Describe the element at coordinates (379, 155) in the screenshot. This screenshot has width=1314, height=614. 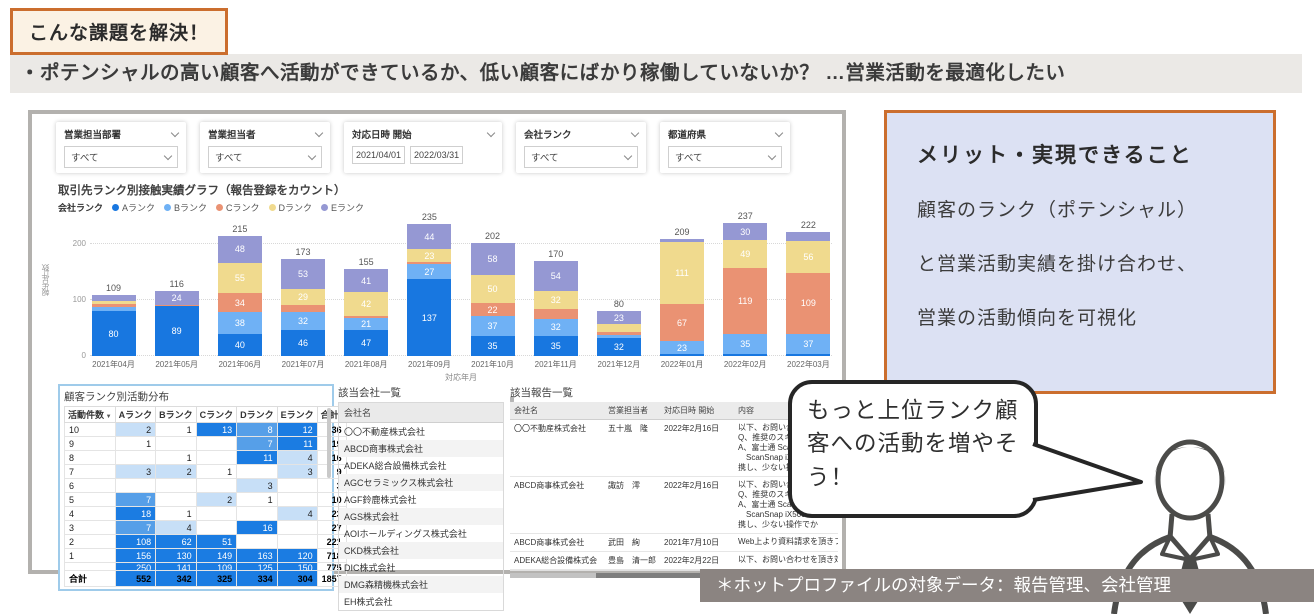
I see `date-start-input: 2021/04/01` at that location.